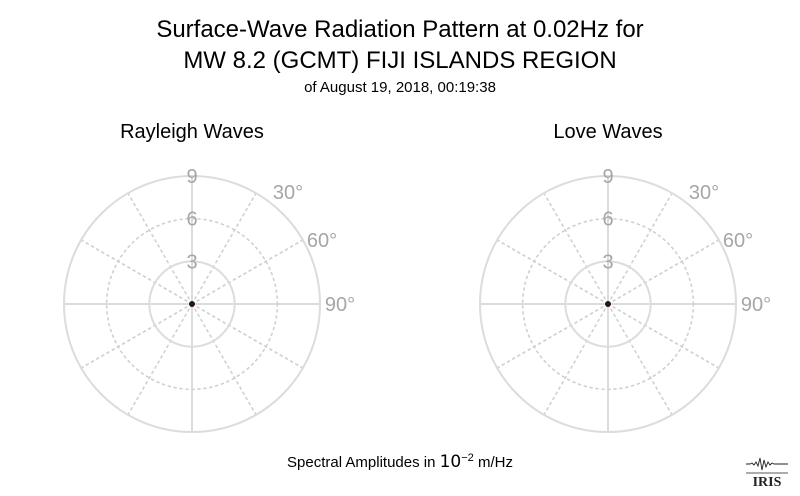 This screenshot has height=496, width=800. What do you see at coordinates (767, 464) in the screenshot?
I see `seismogram-trace` at bounding box center [767, 464].